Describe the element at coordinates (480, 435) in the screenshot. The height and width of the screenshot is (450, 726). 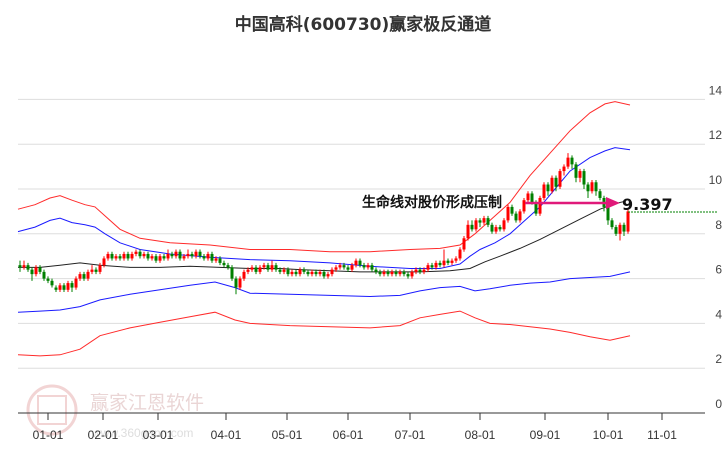
I see `x-tick-label: 08-01` at that location.